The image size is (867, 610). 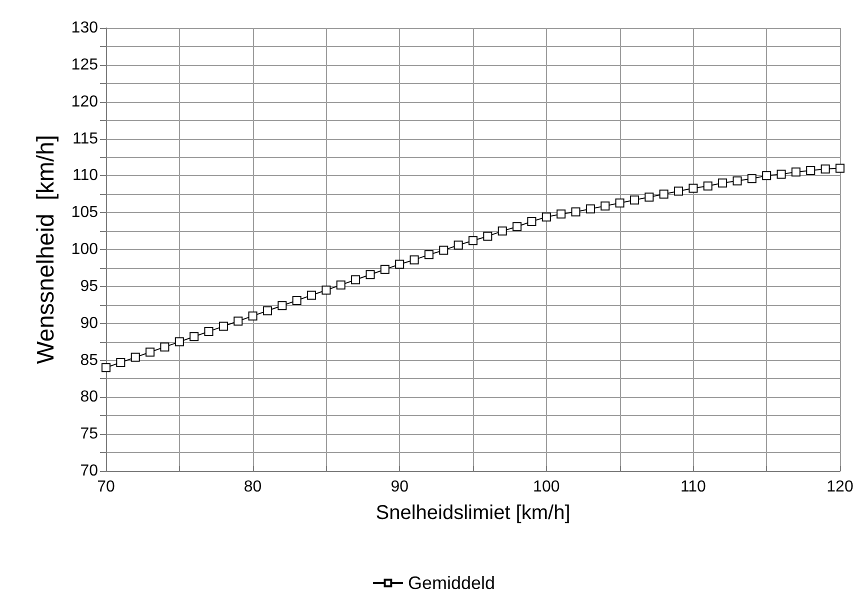 I want to click on y-tick-label: 120, so click(x=84, y=101).